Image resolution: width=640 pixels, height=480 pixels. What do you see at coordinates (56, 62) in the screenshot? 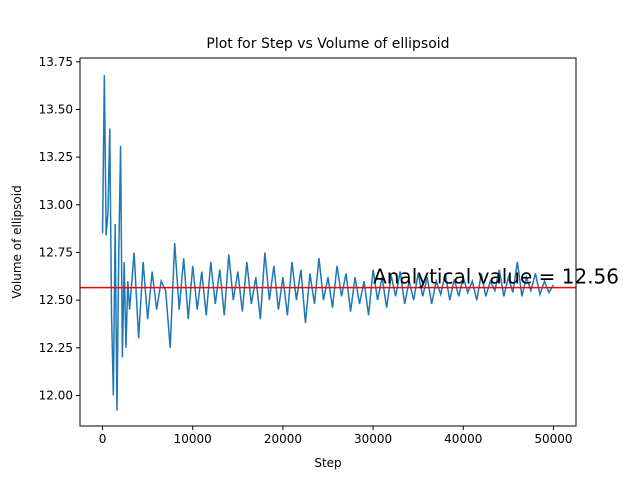
I see `y-tick-label: 13.75` at bounding box center [56, 62].